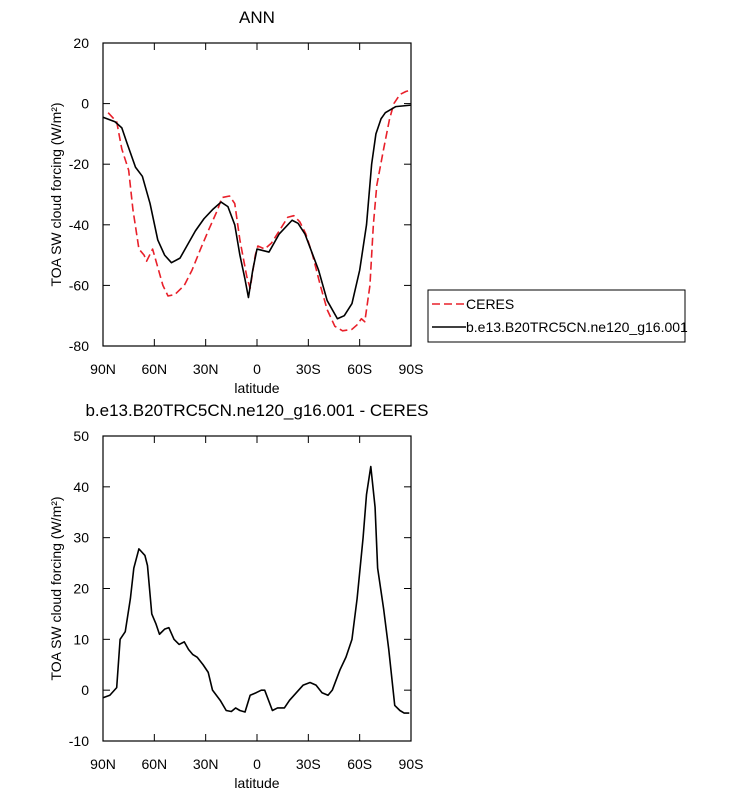 This screenshot has height=800, width=733. Describe the element at coordinates (490, 304) in the screenshot. I see `legend-label: CERES` at that location.